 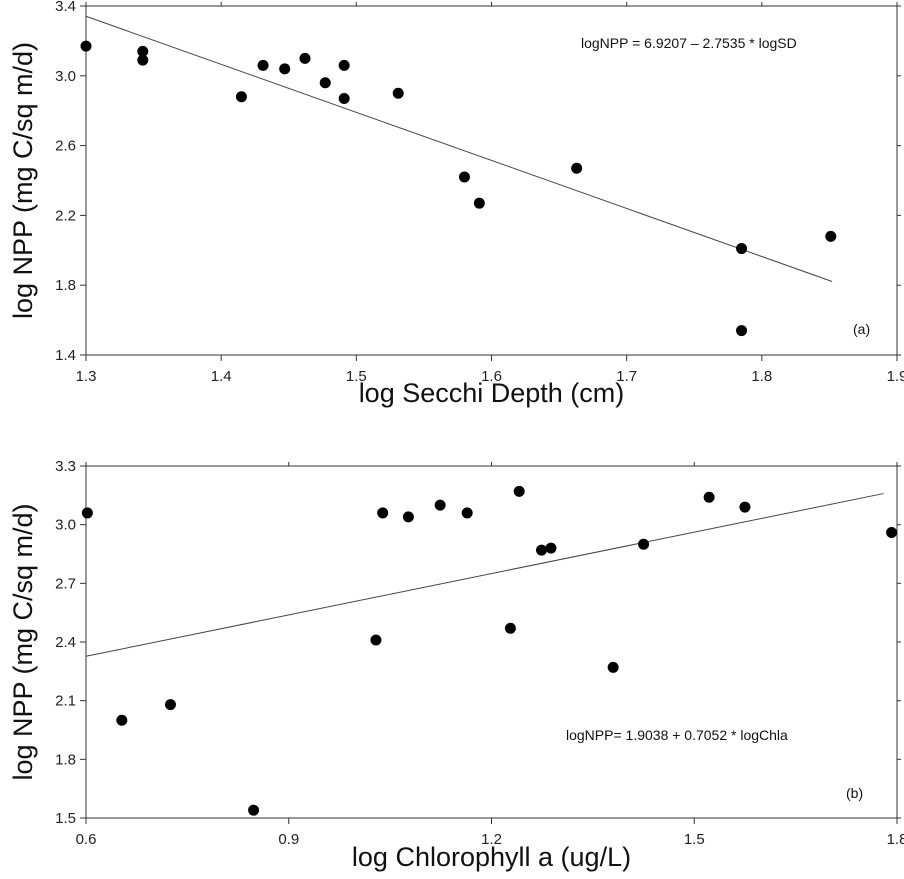 I want to click on x-axis-label: log Secchi Depth (cm), so click(x=492, y=393).